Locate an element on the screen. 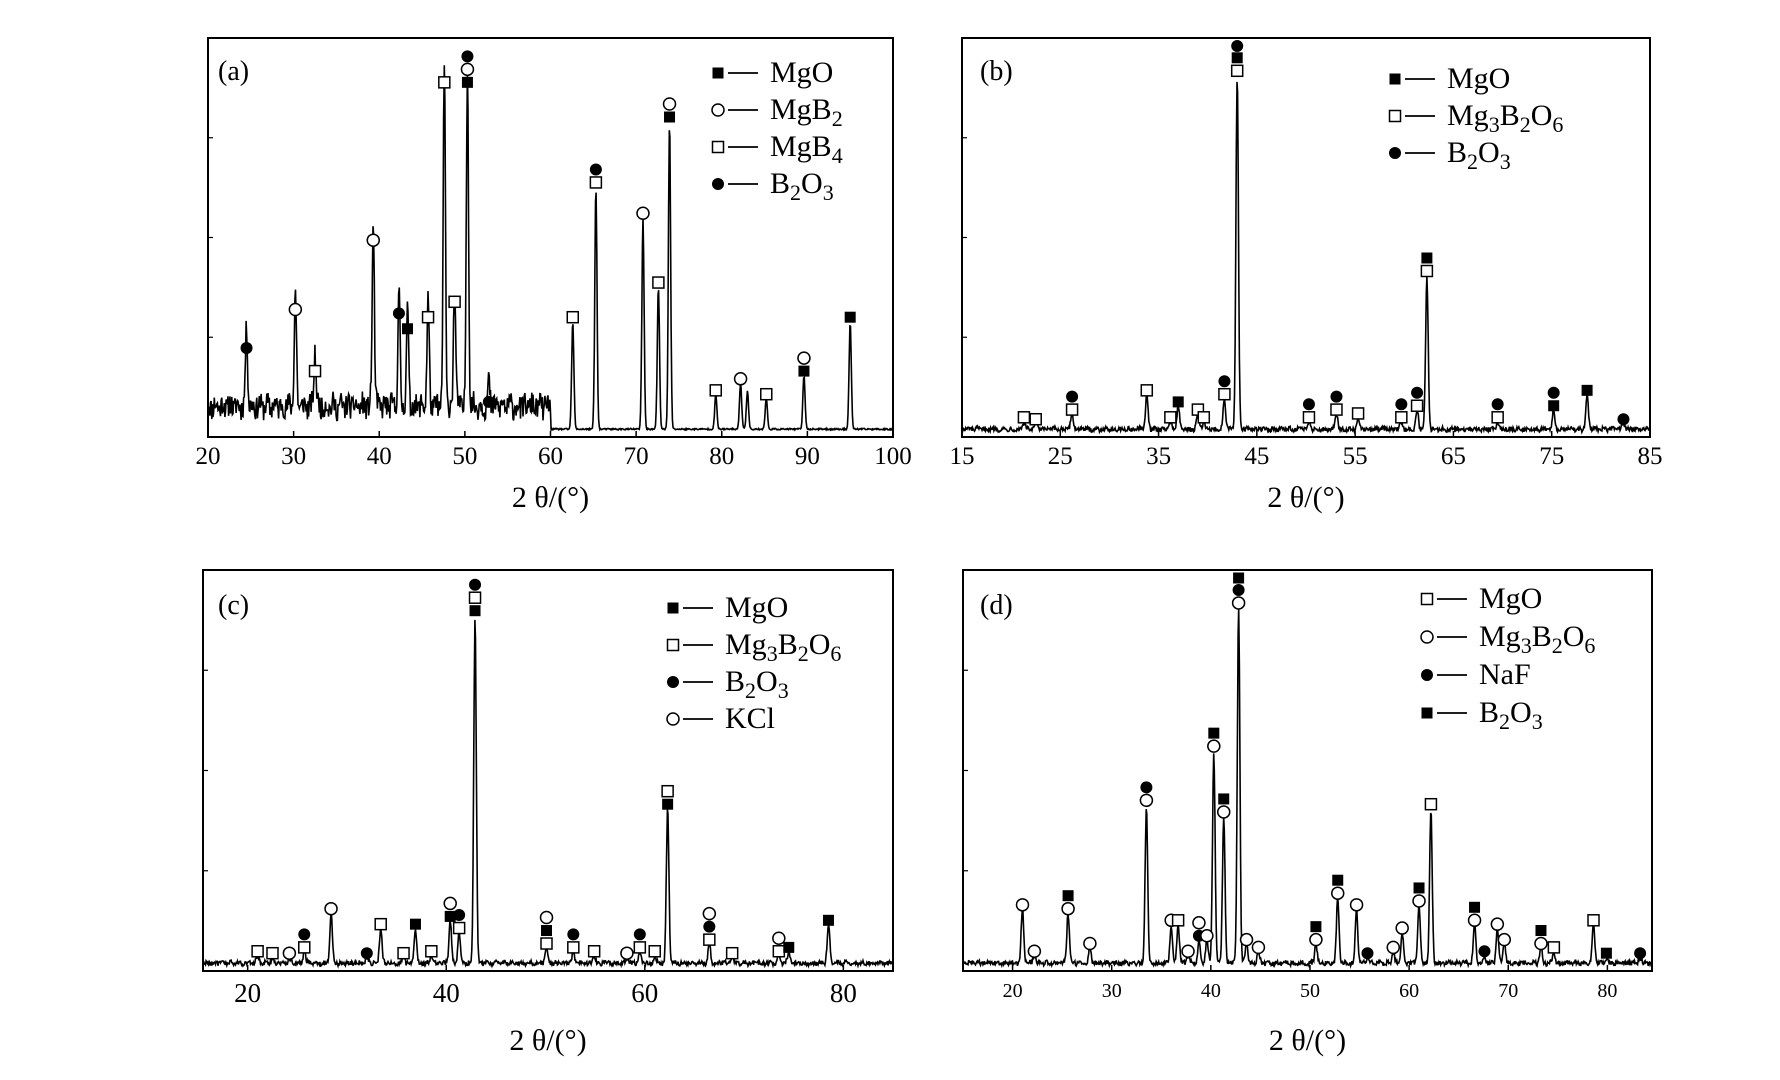  x-tick-label: 50 is located at coordinates (464, 456).